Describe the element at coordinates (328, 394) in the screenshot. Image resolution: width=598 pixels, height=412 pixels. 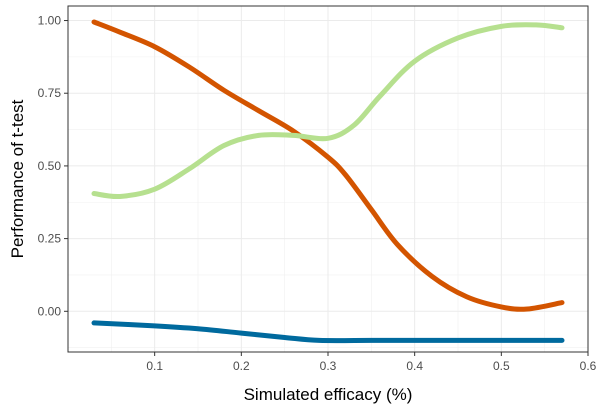
I see `x-axis-title: Simulated efficacy (%)` at that location.